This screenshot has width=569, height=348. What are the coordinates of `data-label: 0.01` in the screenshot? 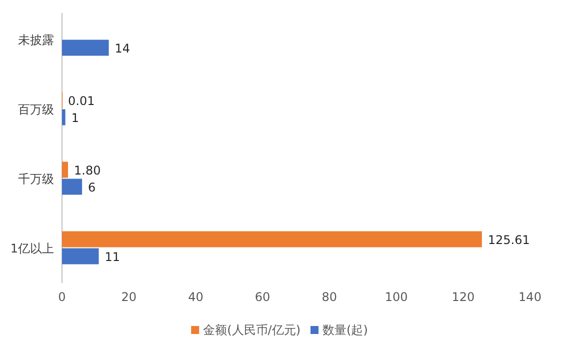 It's located at (81, 101).